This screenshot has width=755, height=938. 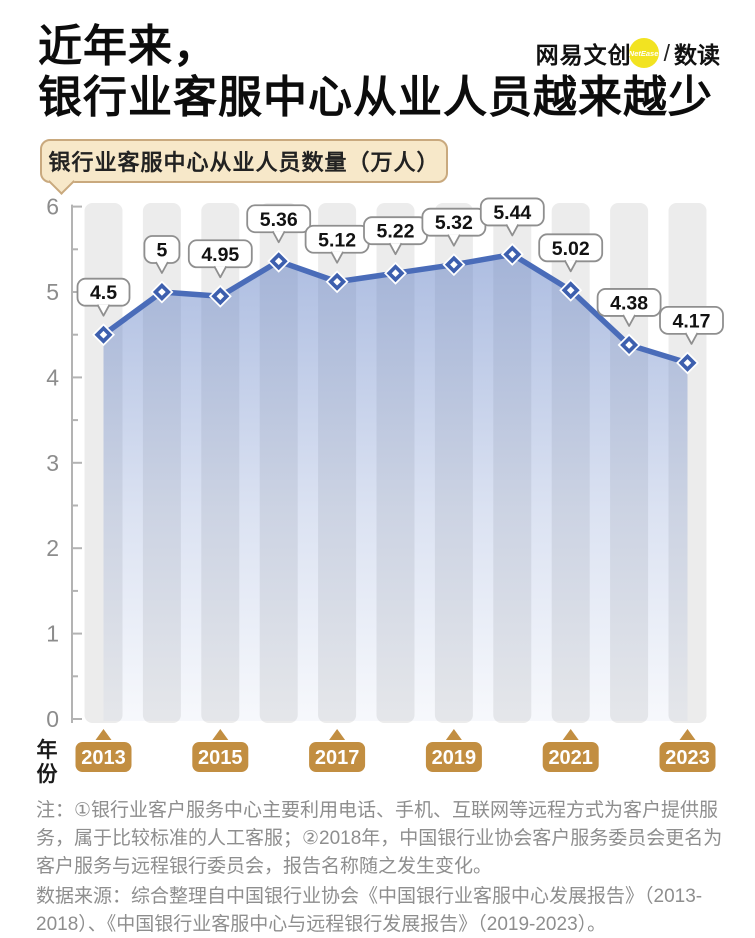 What do you see at coordinates (220, 255) in the screenshot?
I see `callout-value-label: 4.95` at bounding box center [220, 255].